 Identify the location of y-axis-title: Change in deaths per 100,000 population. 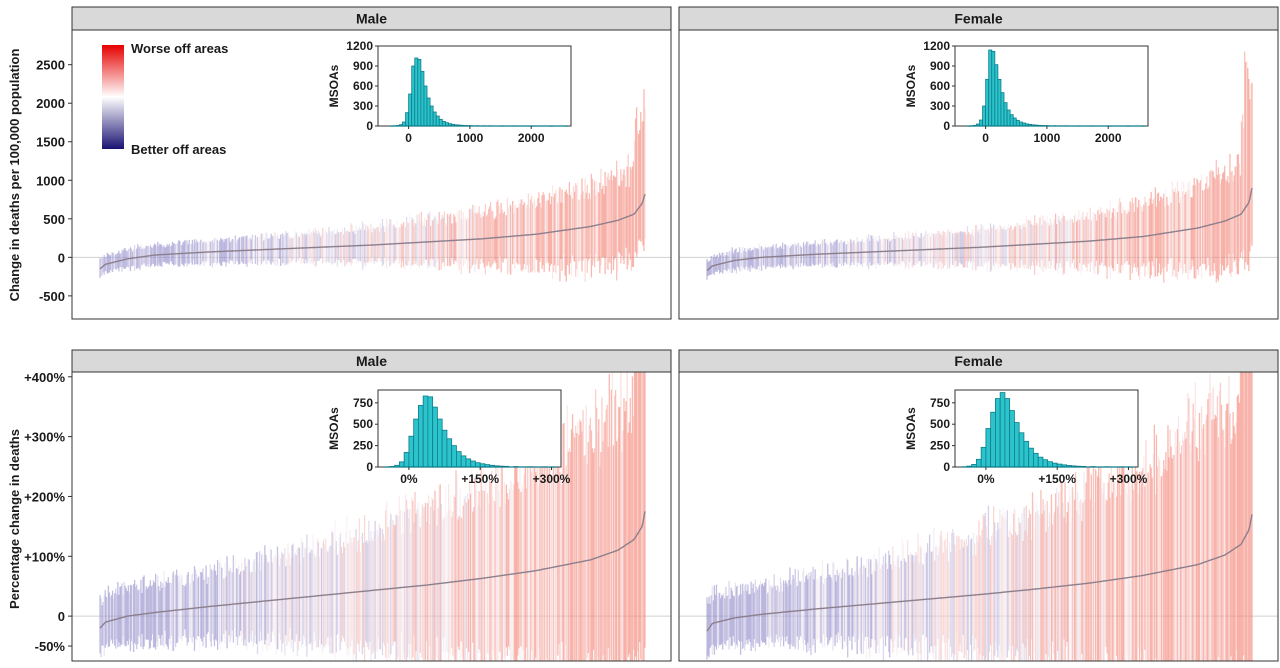
(14, 175).